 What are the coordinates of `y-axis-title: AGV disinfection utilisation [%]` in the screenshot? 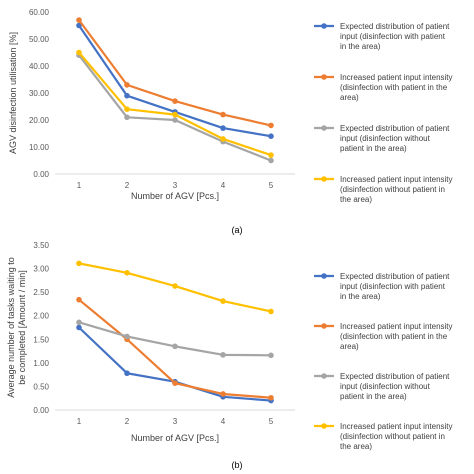 It's located at (13, 93).